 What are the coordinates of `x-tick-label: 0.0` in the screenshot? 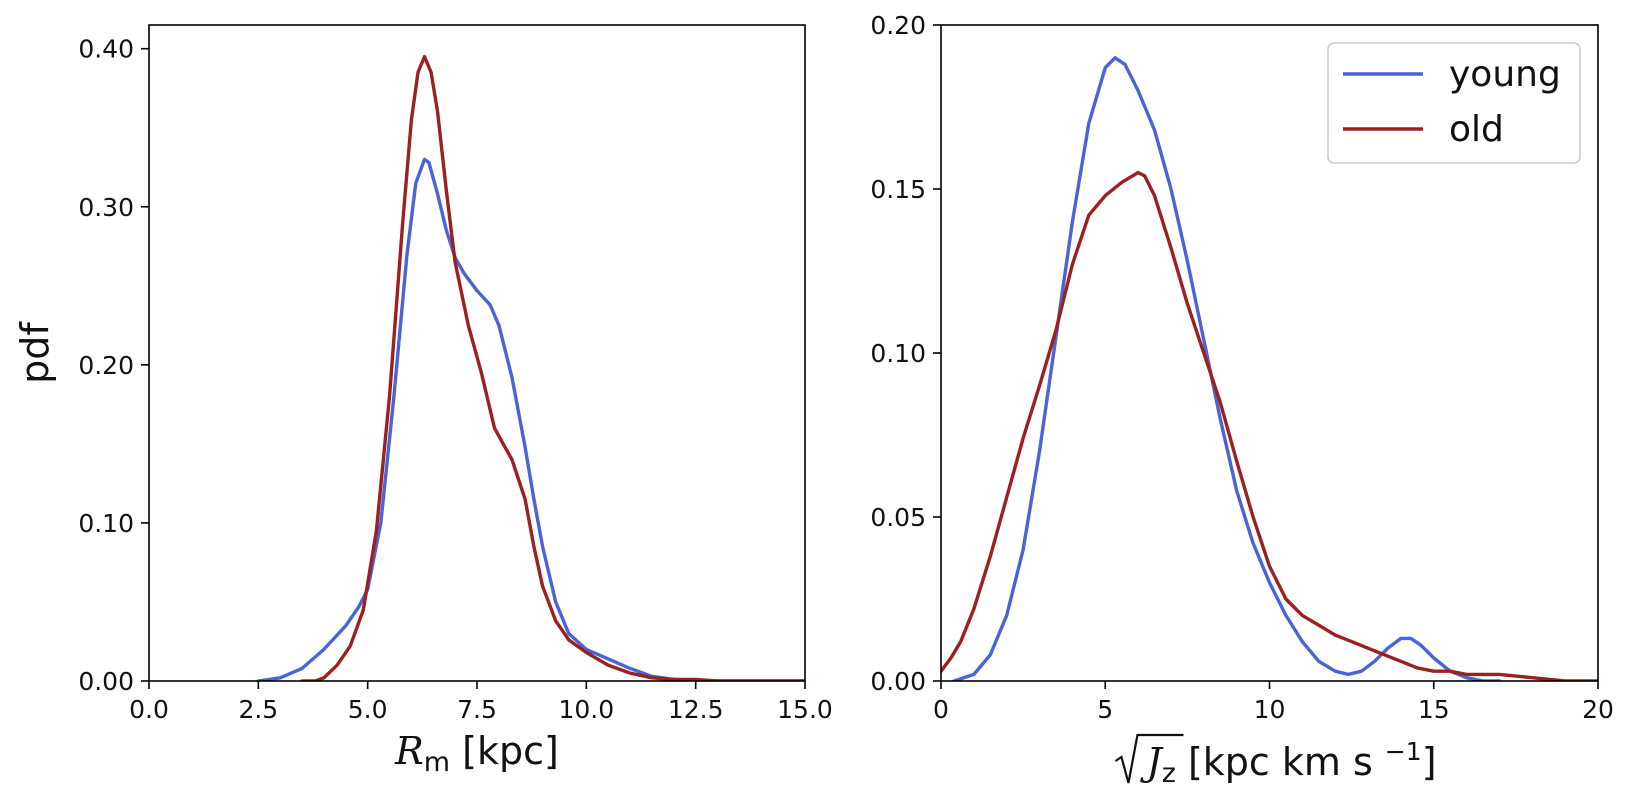 It's located at (149, 709).